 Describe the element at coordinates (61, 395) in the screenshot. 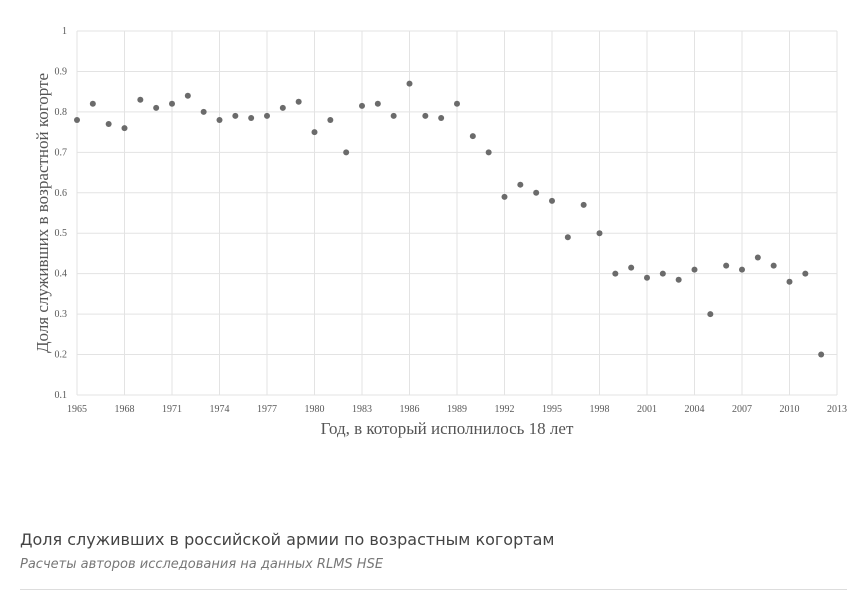

I see `y-tick-label: 0.1` at that location.